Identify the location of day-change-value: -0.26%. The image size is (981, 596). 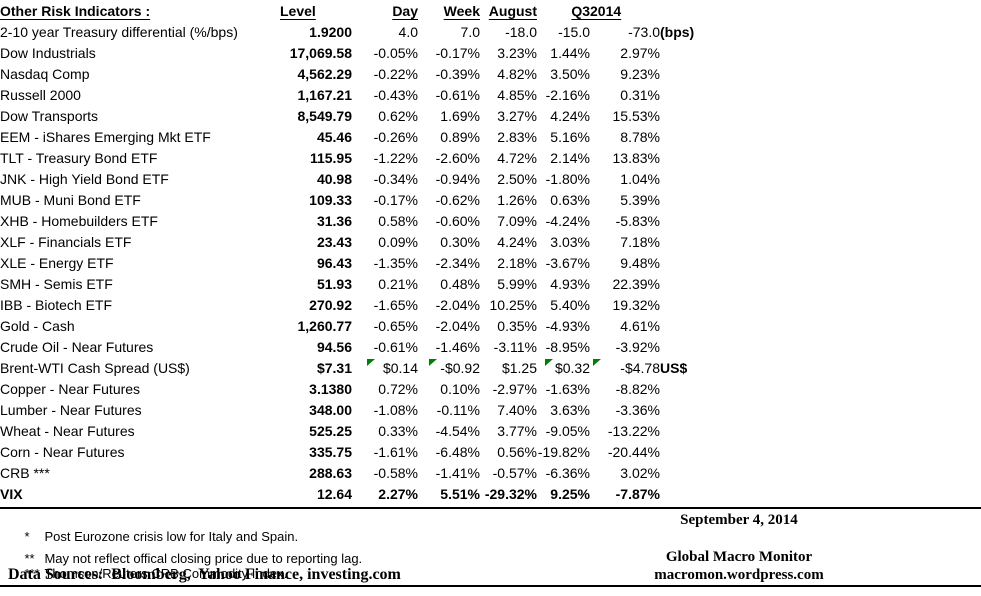
(385, 137).